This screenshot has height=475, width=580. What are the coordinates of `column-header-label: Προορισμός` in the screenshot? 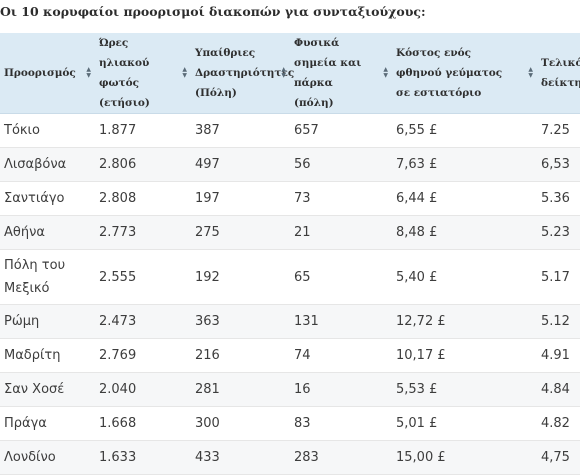 It's located at (40, 73).